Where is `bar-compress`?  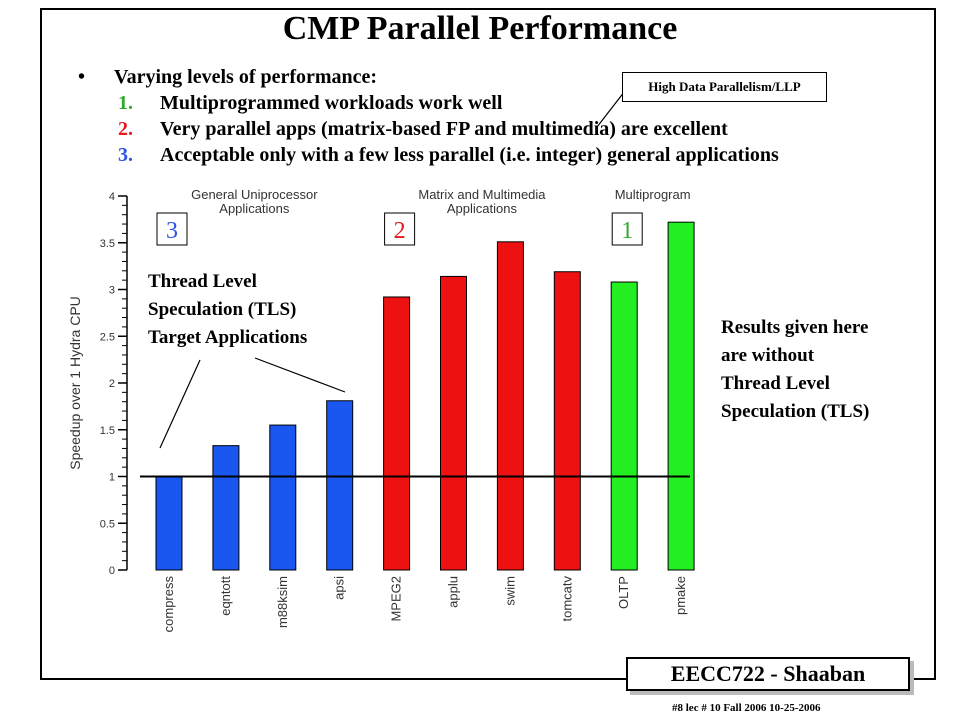
bar-compress is located at coordinates (169, 523).